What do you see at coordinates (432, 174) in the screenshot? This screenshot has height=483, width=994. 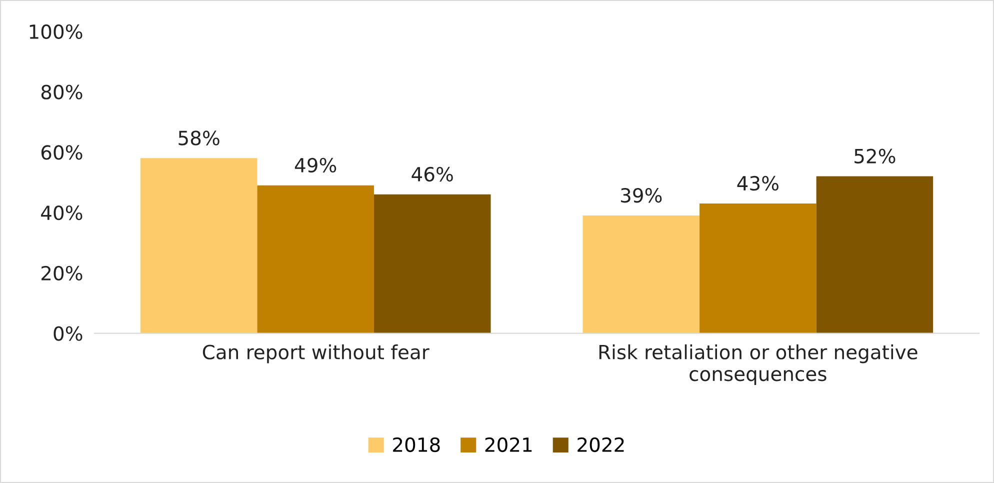 I see `data-label: 46%` at bounding box center [432, 174].